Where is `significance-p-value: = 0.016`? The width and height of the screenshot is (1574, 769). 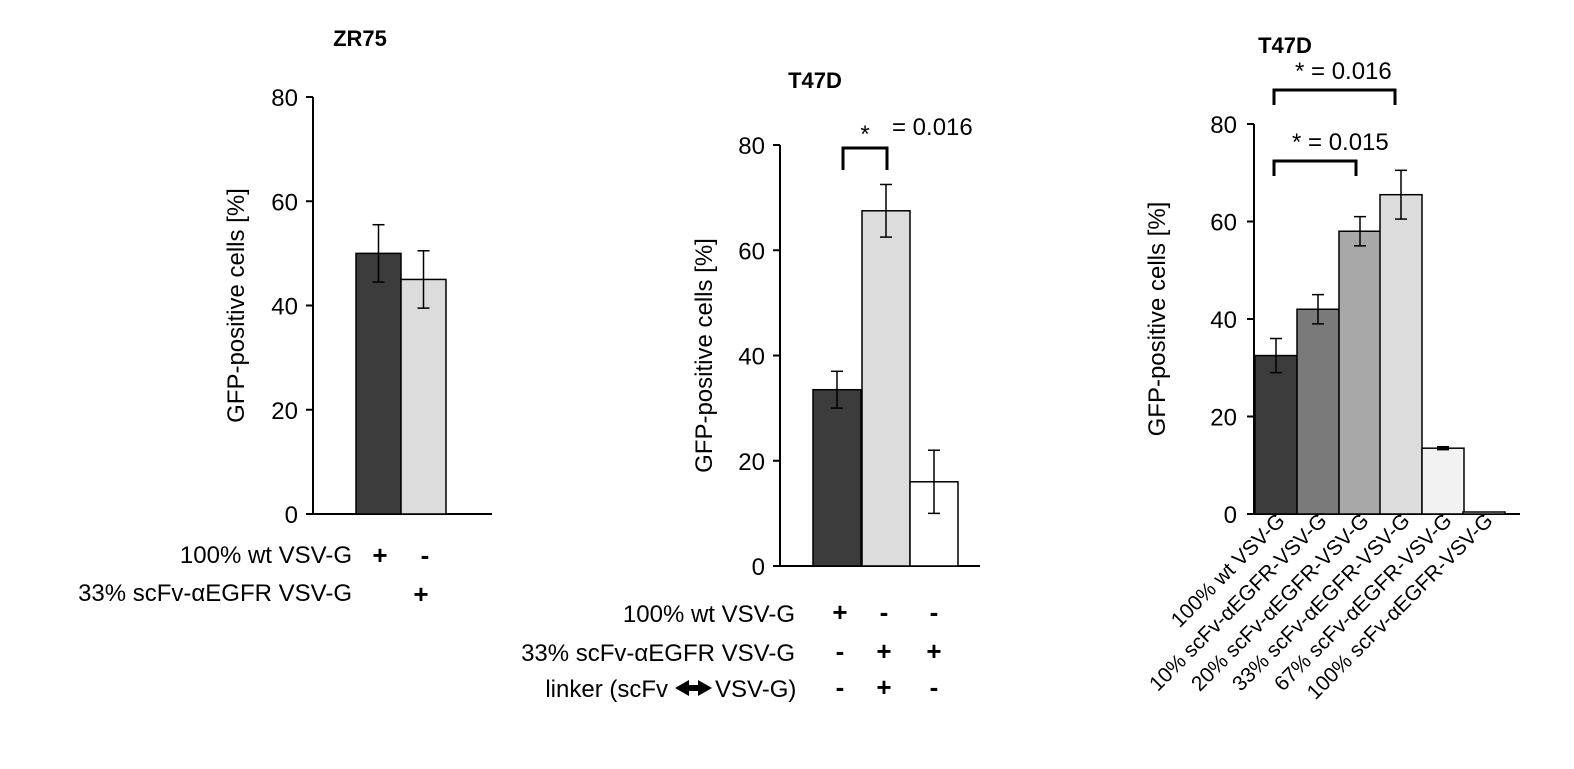
significance-p-value: = 0.016 is located at coordinates (932, 127).